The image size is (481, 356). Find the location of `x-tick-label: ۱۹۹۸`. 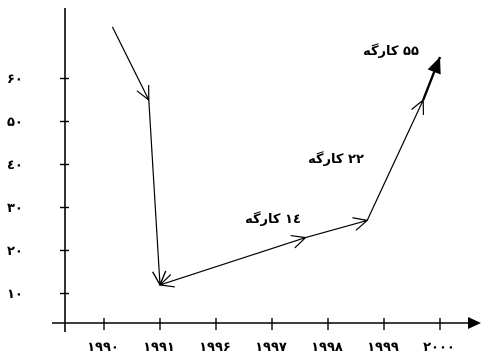

x-tick-label: ۱۹۹۸ is located at coordinates (327, 347).